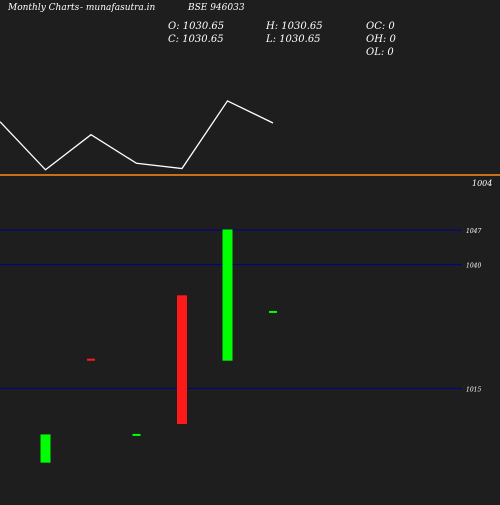 The width and height of the screenshot is (500, 505). What do you see at coordinates (473, 231) in the screenshot?
I see `gridline-label: 1047` at bounding box center [473, 231].